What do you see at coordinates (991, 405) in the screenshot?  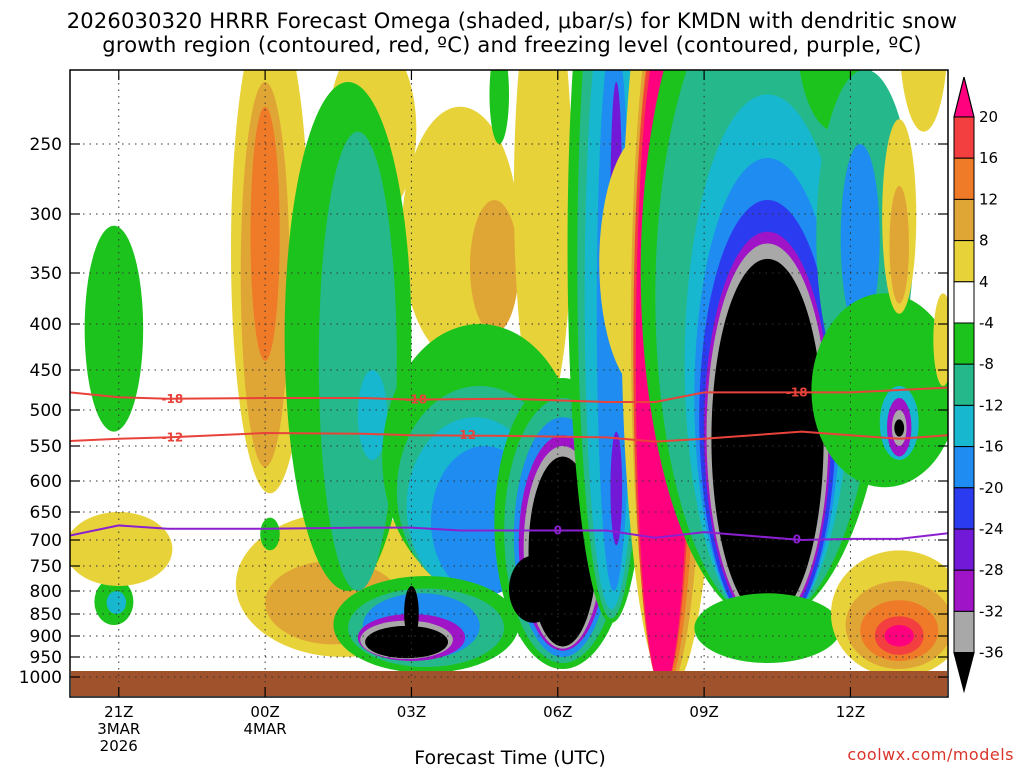 I see `colorbar-level-label: -12` at bounding box center [991, 405].